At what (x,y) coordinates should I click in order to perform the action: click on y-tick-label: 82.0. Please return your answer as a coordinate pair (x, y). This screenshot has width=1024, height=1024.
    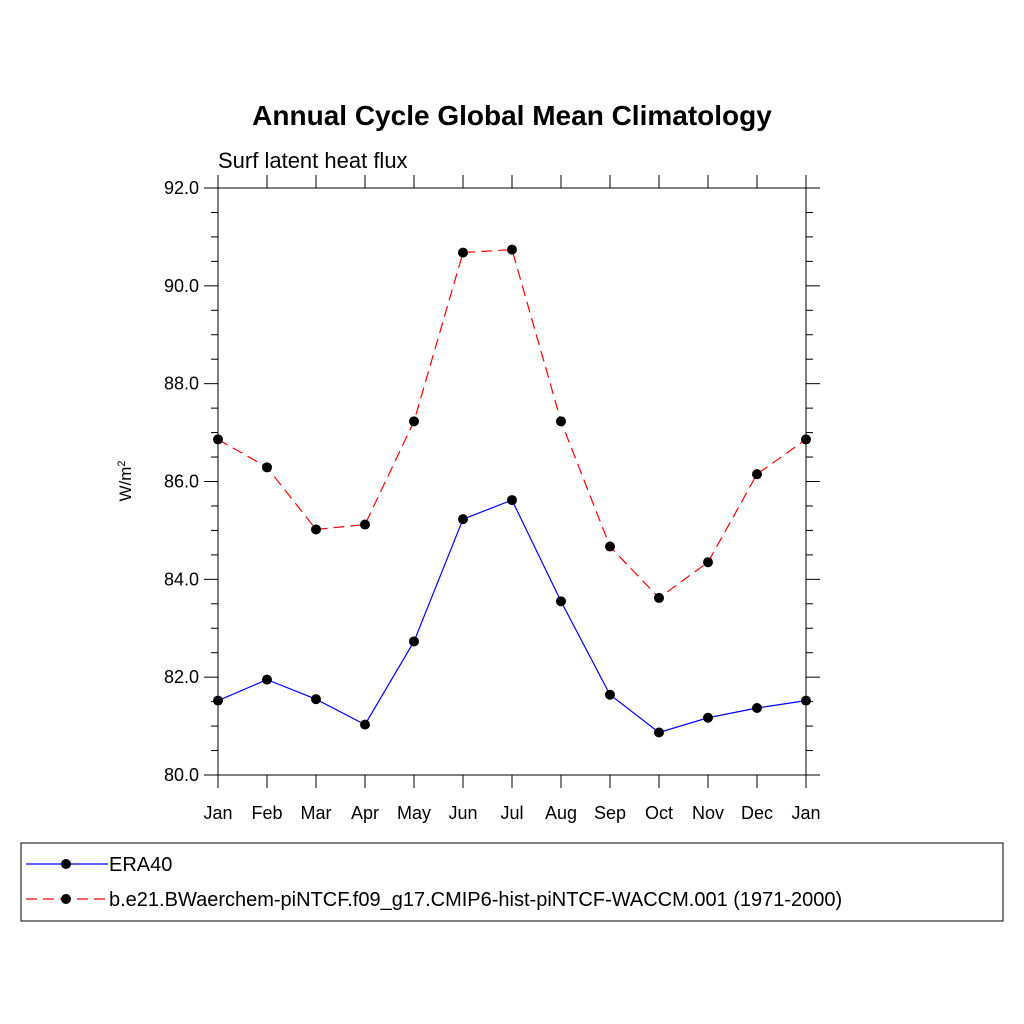
    Looking at the image, I should click on (181, 677).